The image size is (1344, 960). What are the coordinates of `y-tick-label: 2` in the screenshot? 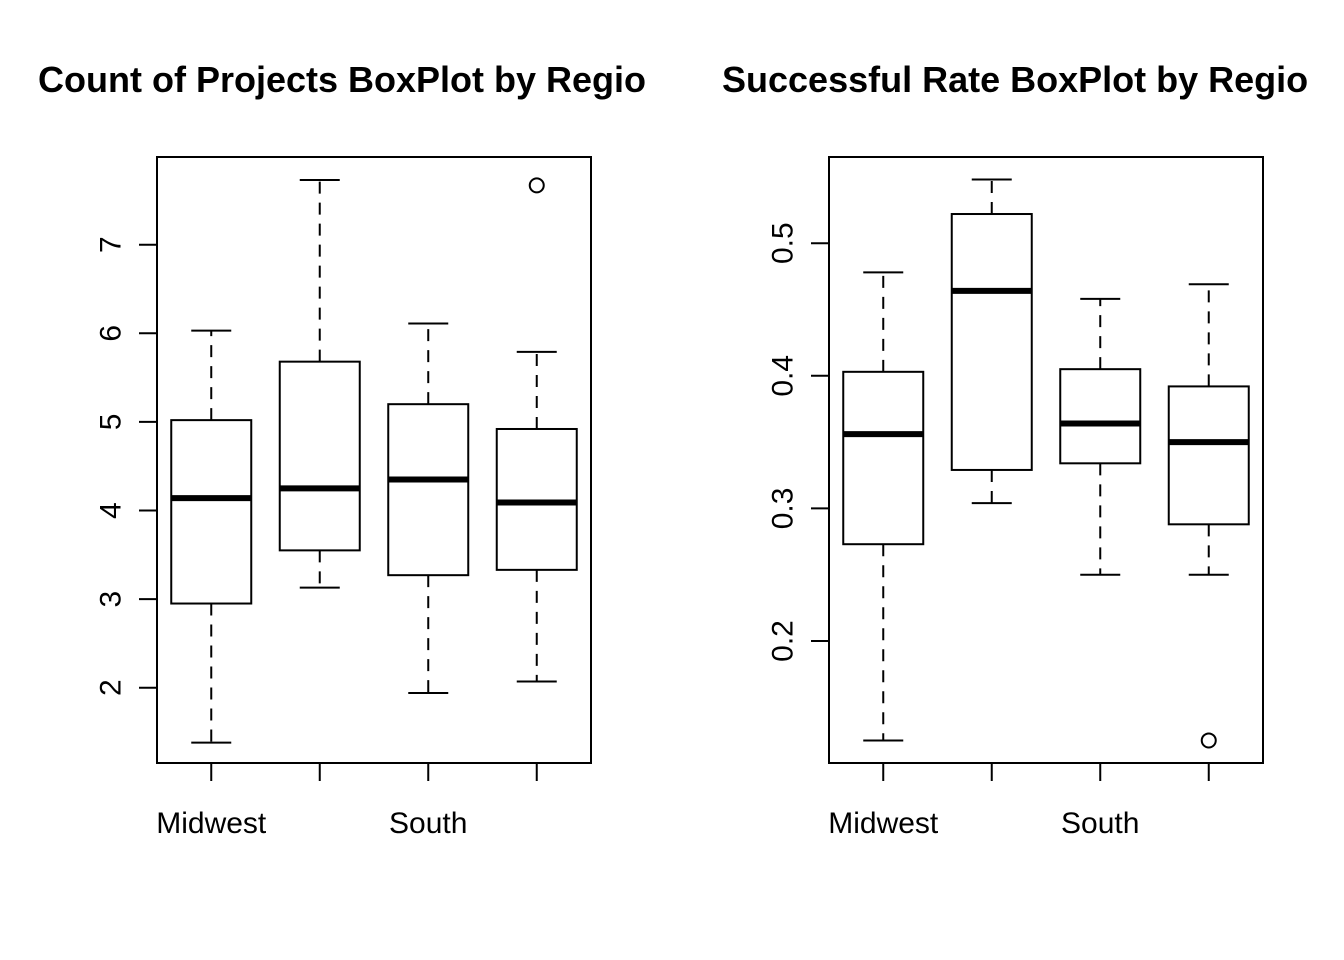 It's located at (111, 687).